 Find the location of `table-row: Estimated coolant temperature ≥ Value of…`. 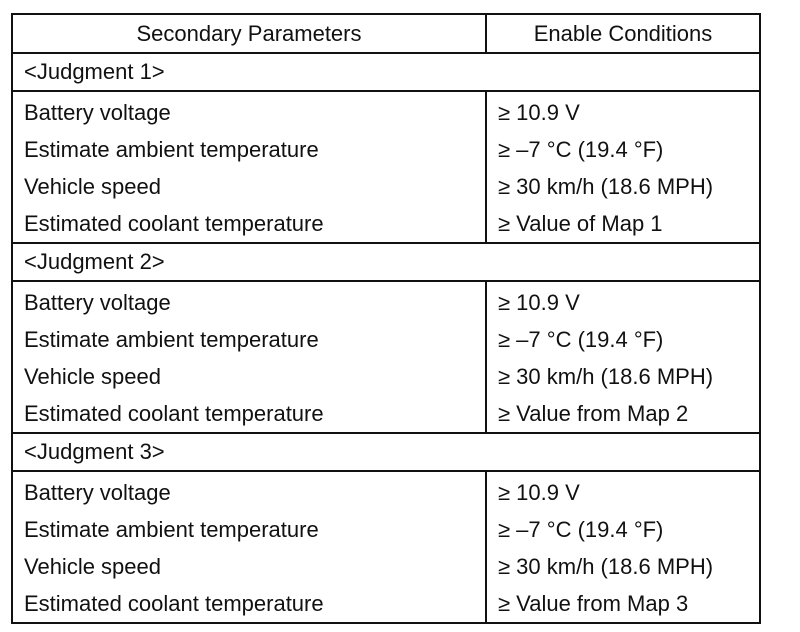

table-row: Estimated coolant temperature ≥ Value of… is located at coordinates (386, 224).